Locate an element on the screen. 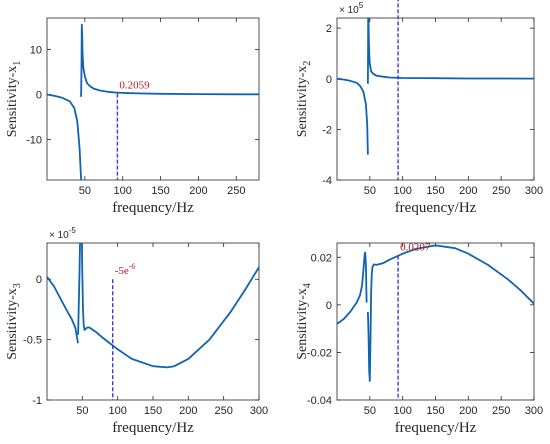  marker-annotation: 0.2059 is located at coordinates (134, 86).